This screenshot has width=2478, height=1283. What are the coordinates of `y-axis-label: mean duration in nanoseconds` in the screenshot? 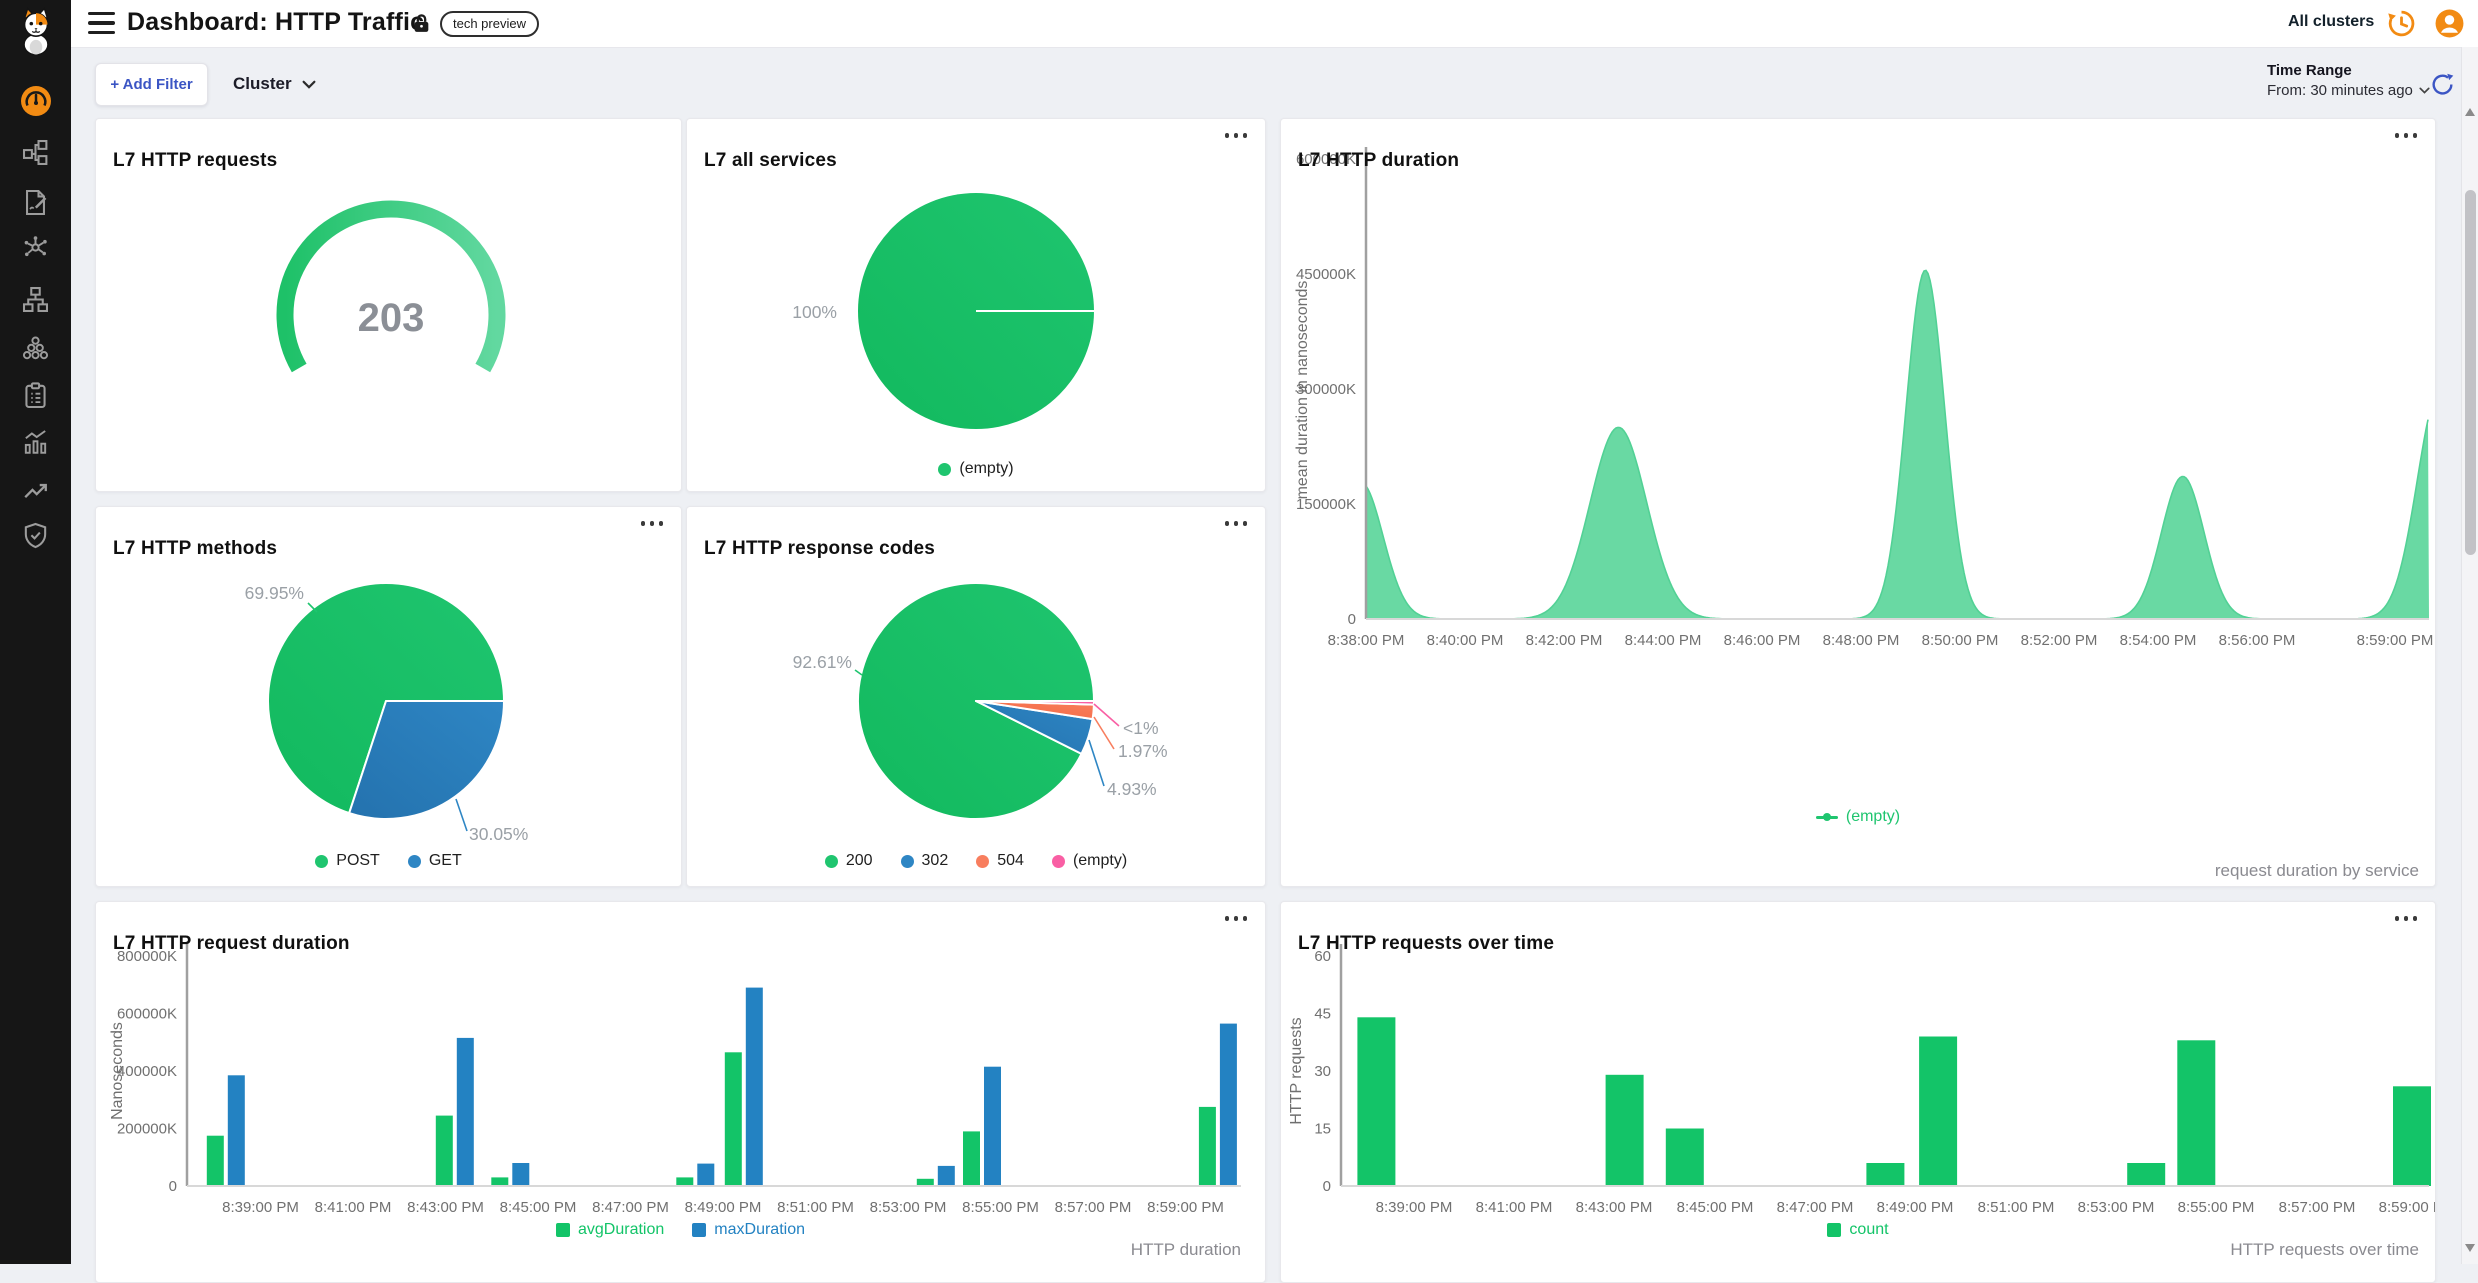 It's located at (1302, 390).